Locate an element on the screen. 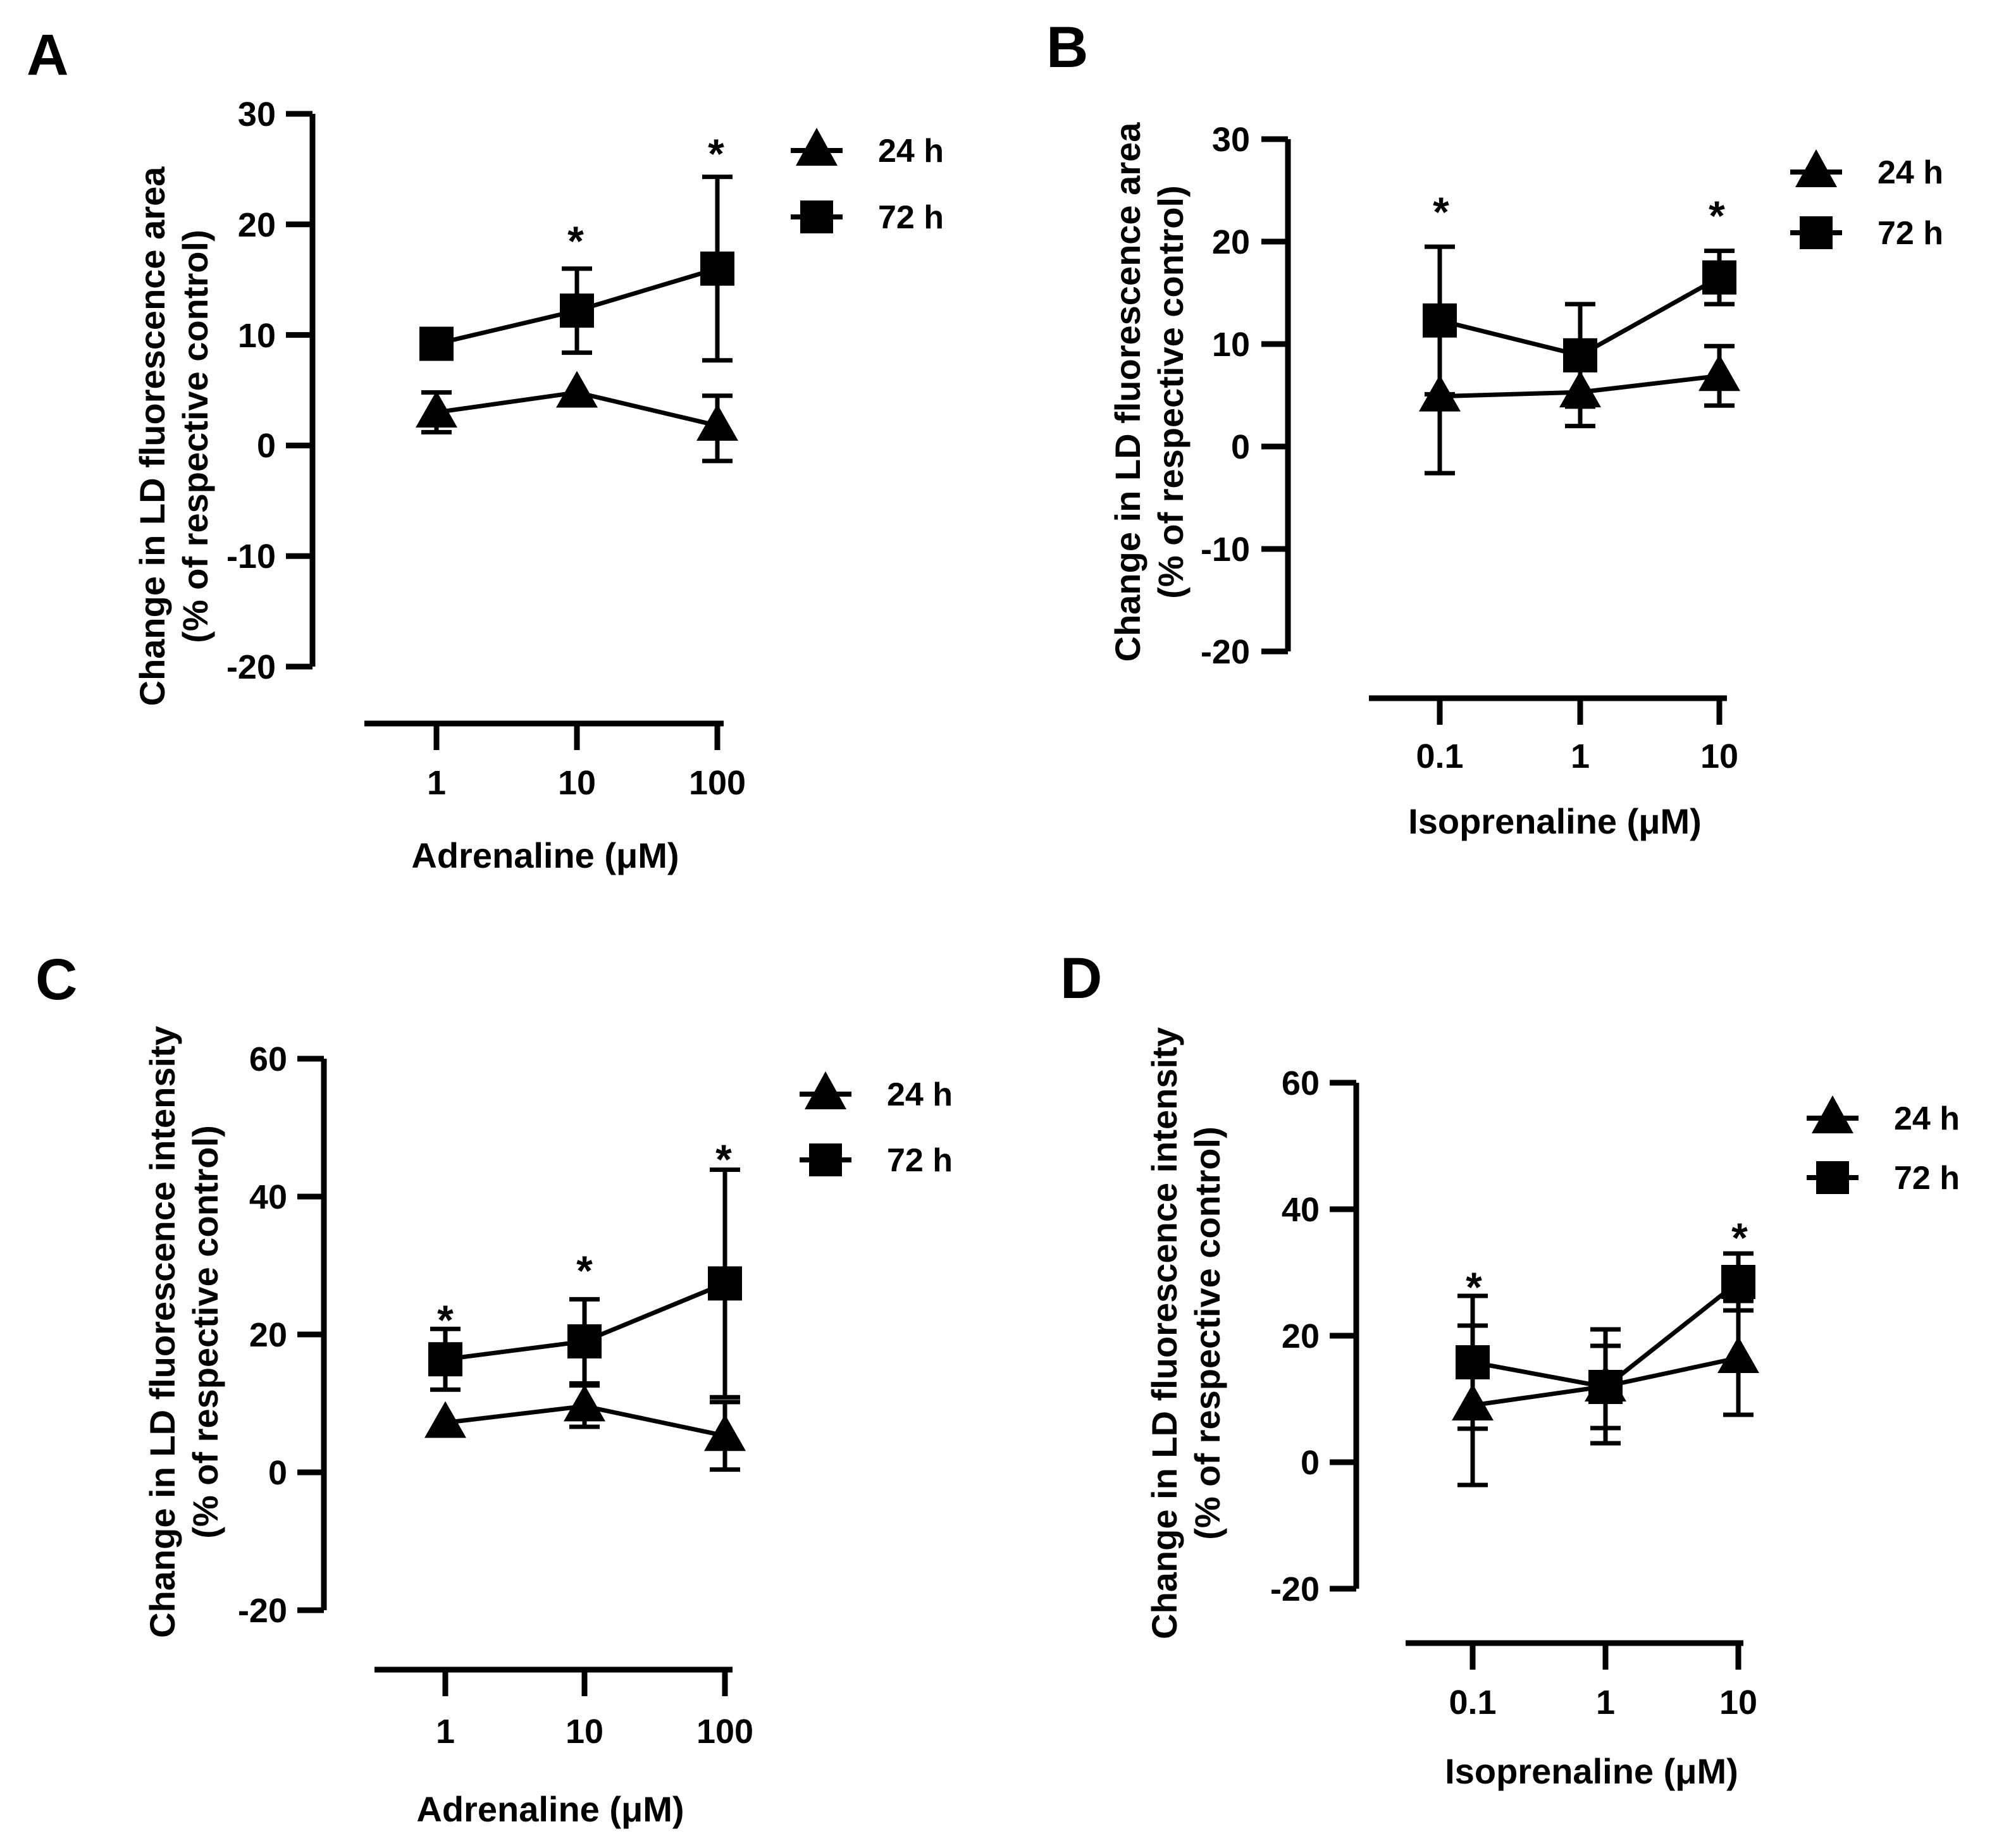  y-tick-label-c-20: 20 is located at coordinates (268, 1335).